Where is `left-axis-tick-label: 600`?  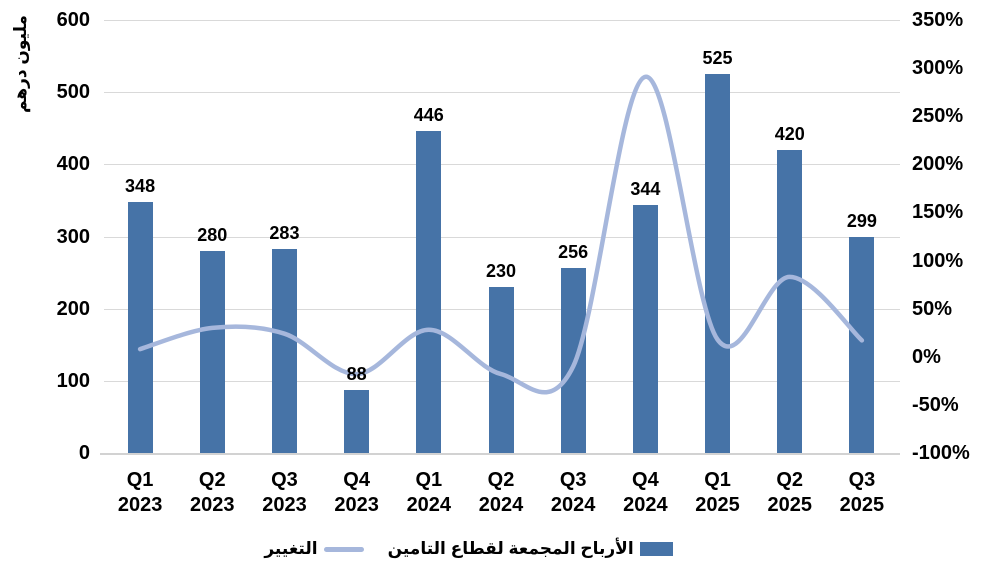
left-axis-tick-label: 600 is located at coordinates (73, 20).